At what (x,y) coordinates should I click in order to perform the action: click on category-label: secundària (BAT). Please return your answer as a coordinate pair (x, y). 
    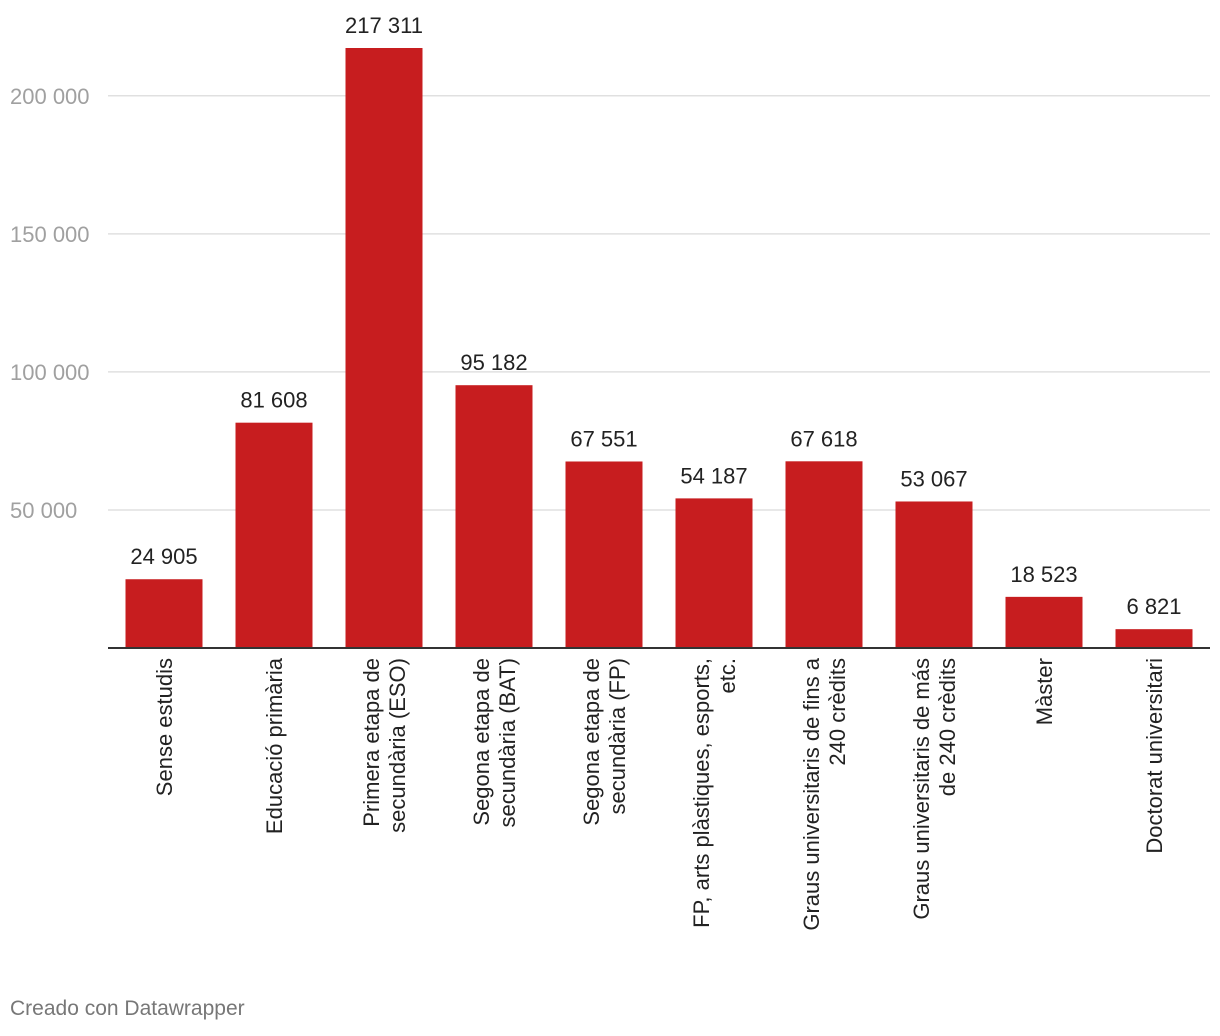
    Looking at the image, I should click on (507, 743).